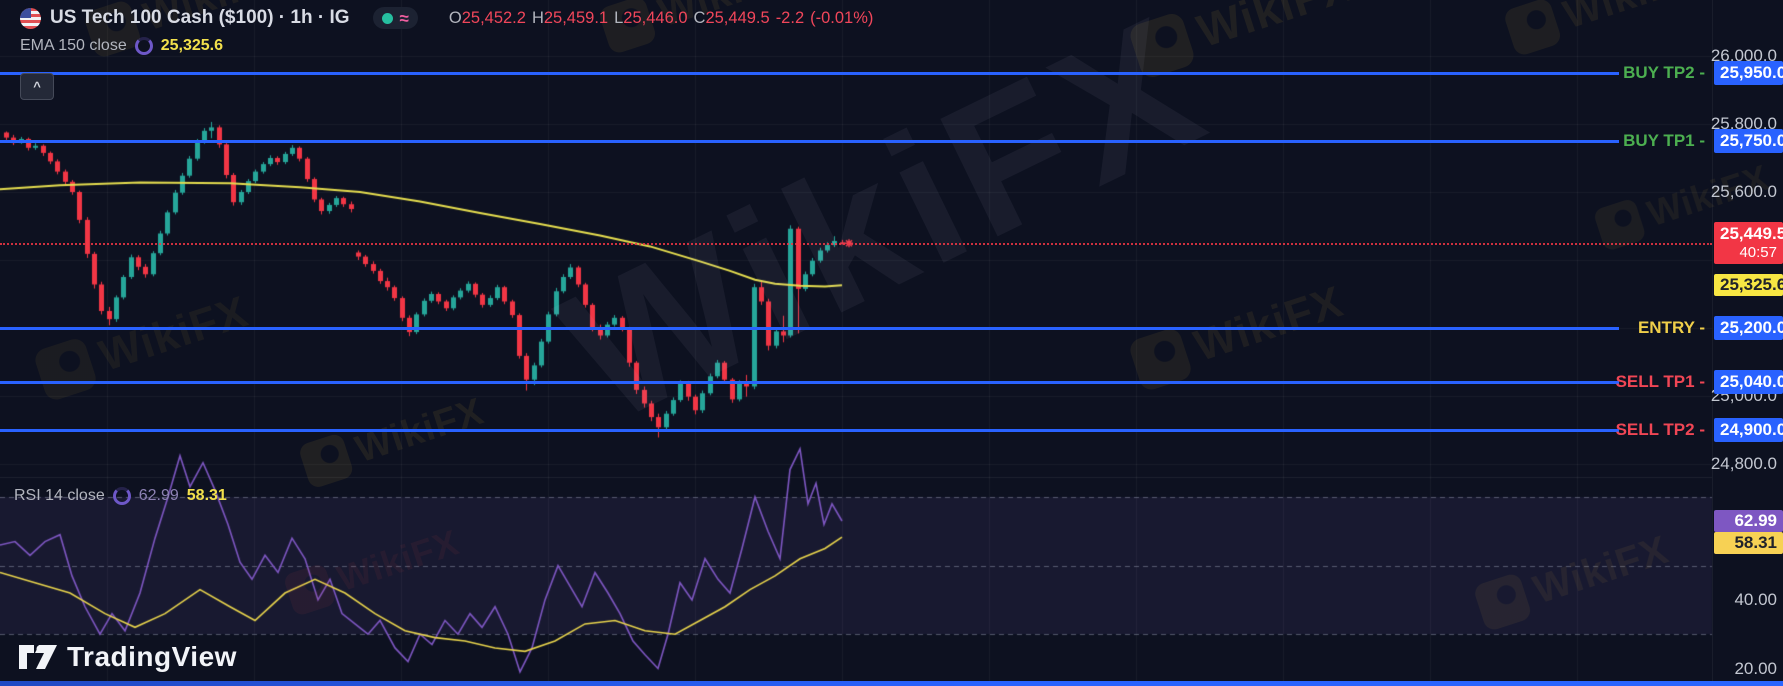 The width and height of the screenshot is (1783, 686). I want to click on market-status-dot-icon, so click(387, 18).